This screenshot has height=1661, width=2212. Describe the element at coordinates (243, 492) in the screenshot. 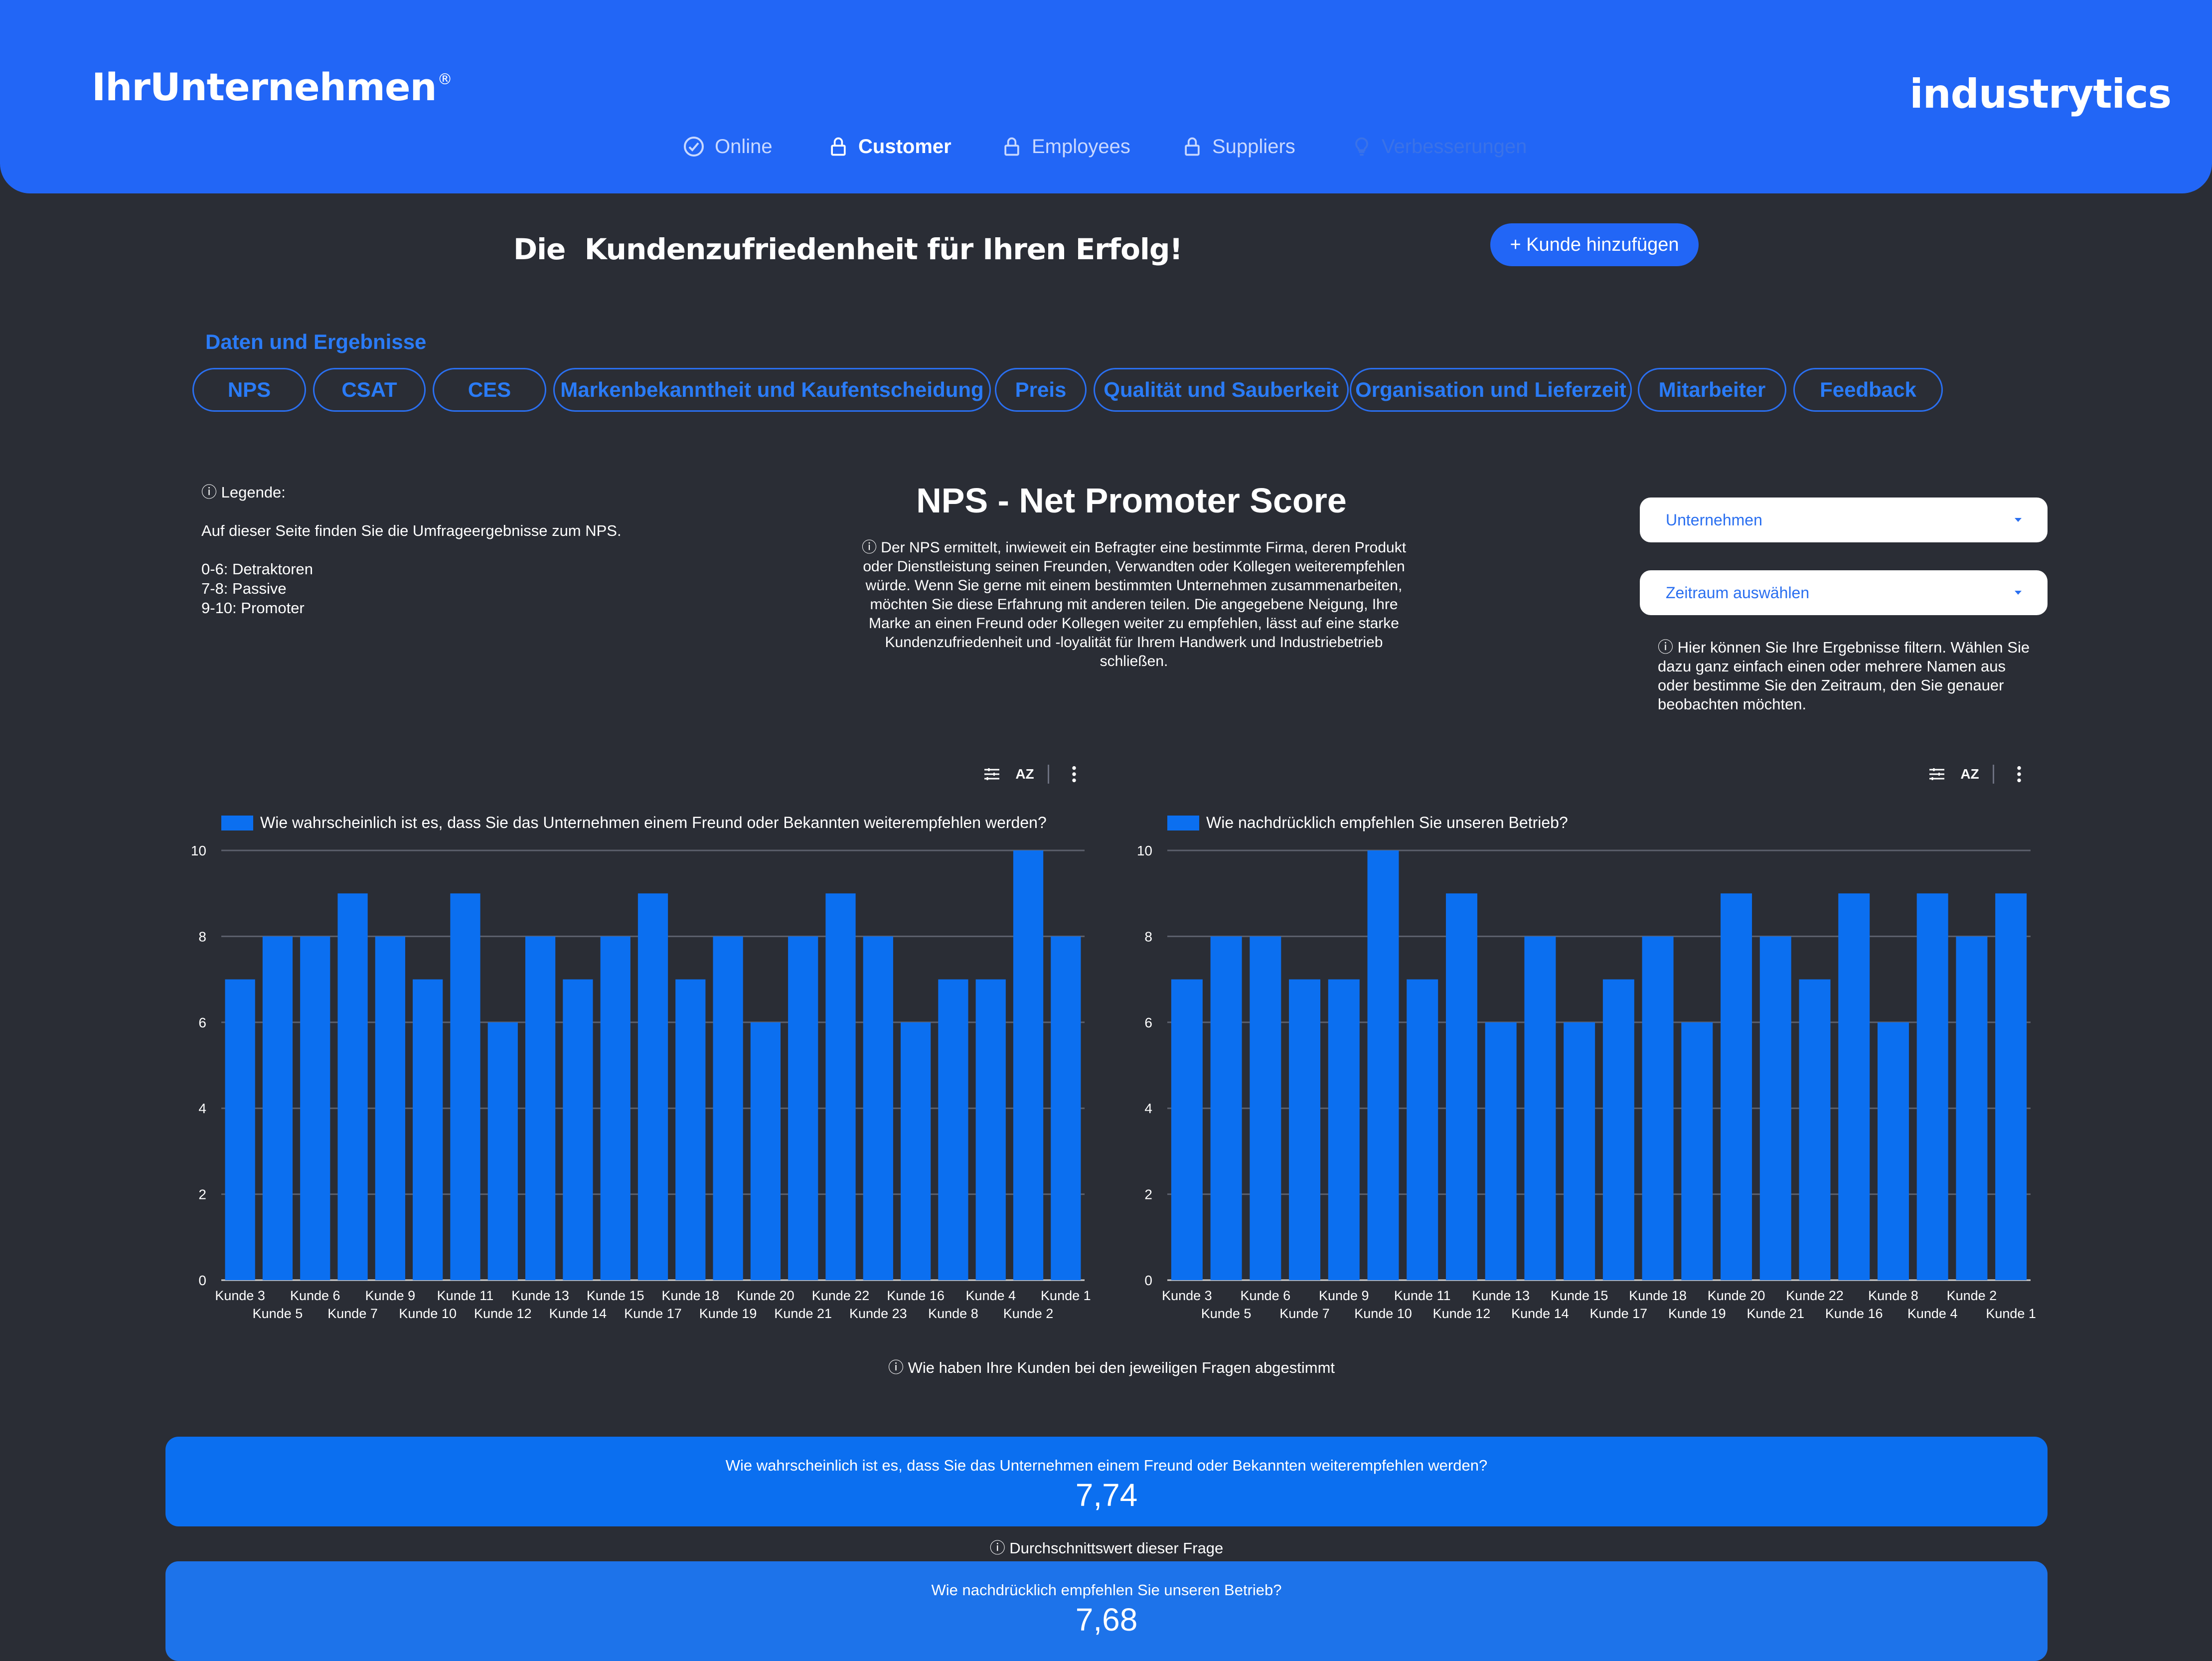

I see `legend-heading: ⓘ Legende:` at that location.